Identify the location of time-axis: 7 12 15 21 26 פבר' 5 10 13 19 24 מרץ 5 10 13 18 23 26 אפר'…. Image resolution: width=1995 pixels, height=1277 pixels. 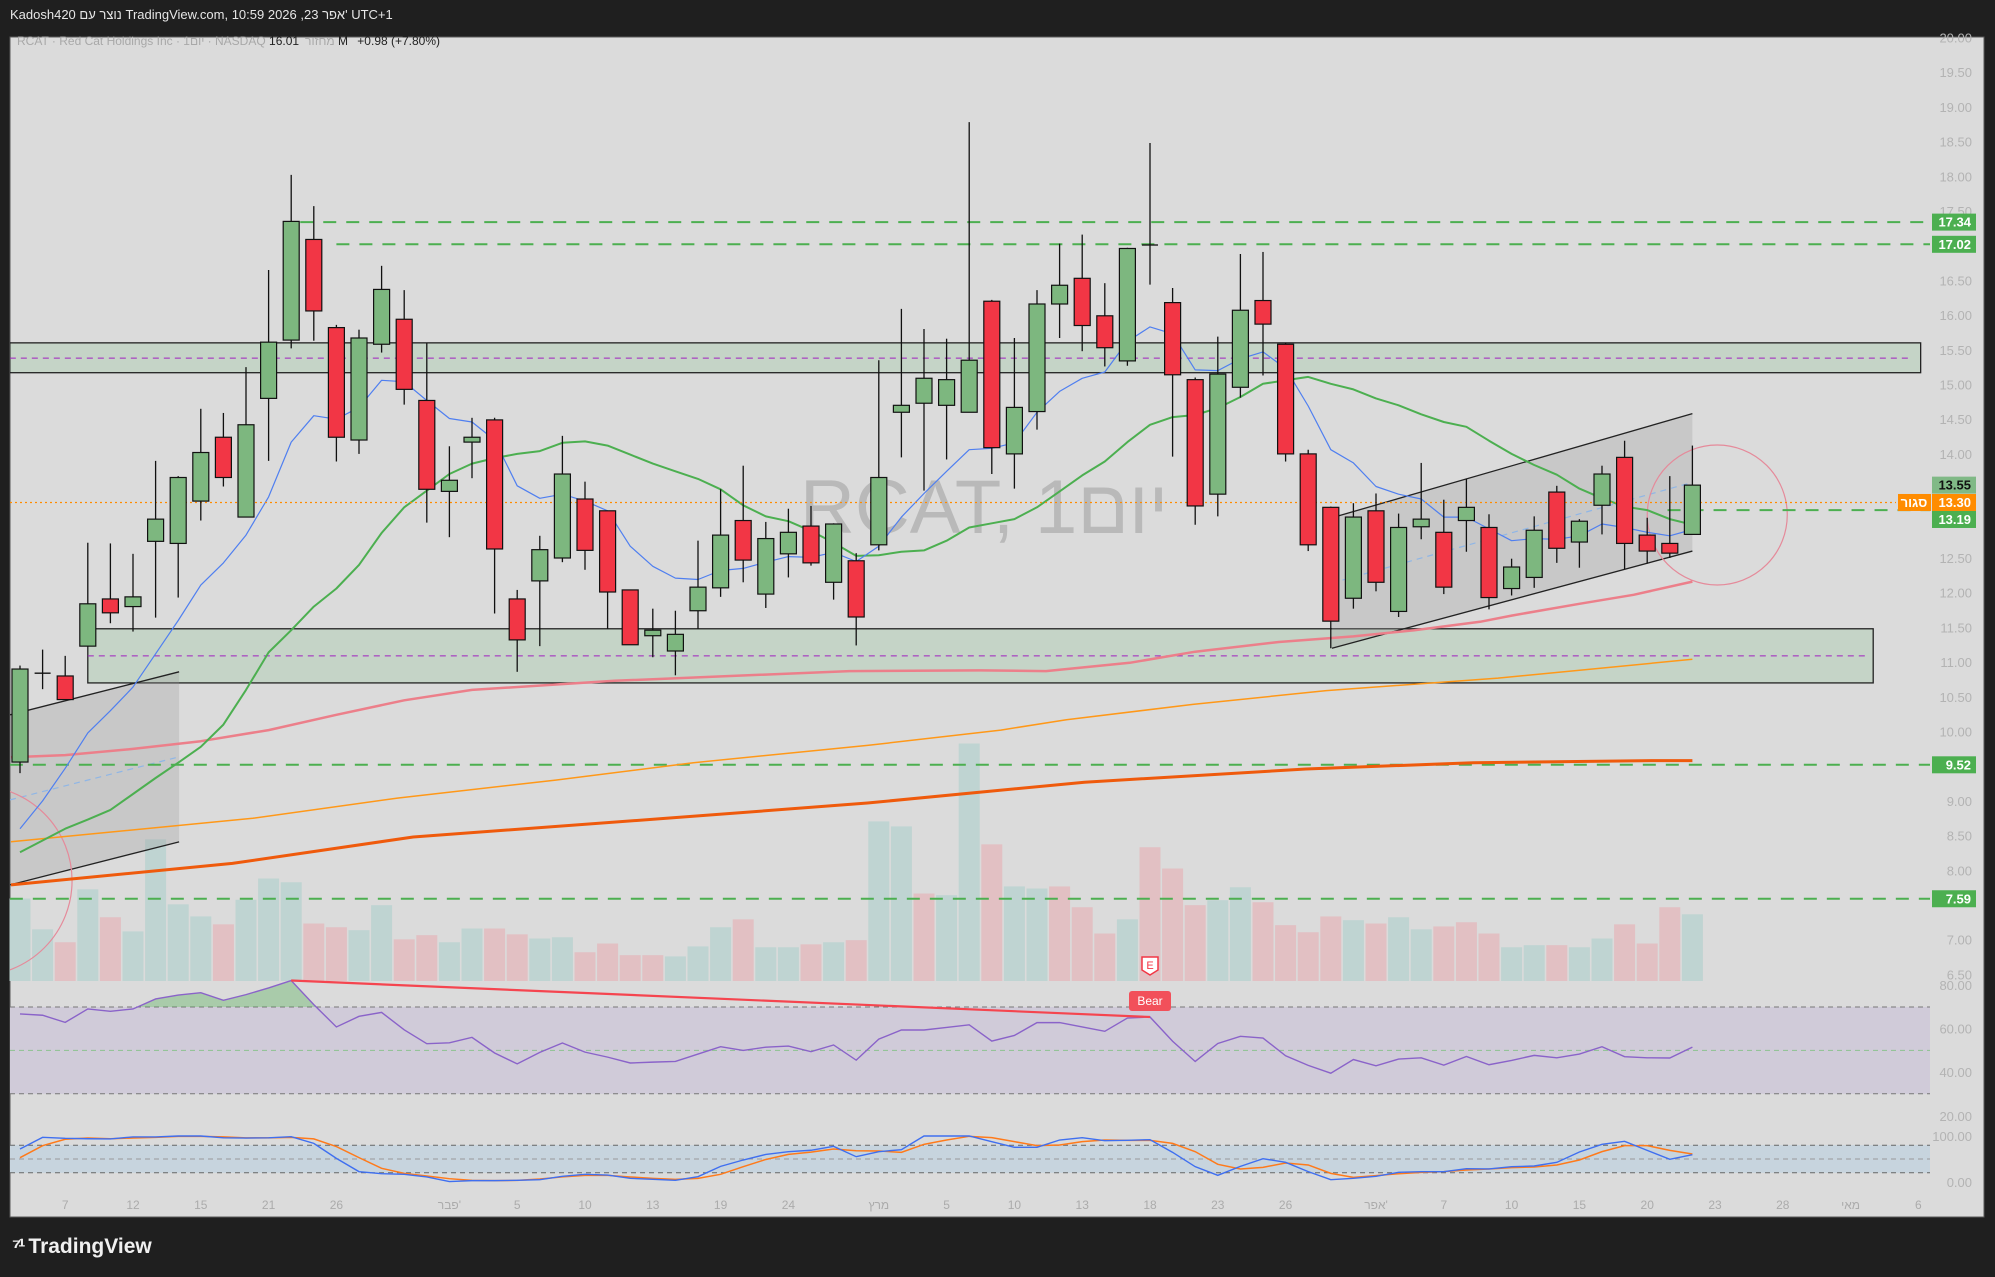
(992, 1205).